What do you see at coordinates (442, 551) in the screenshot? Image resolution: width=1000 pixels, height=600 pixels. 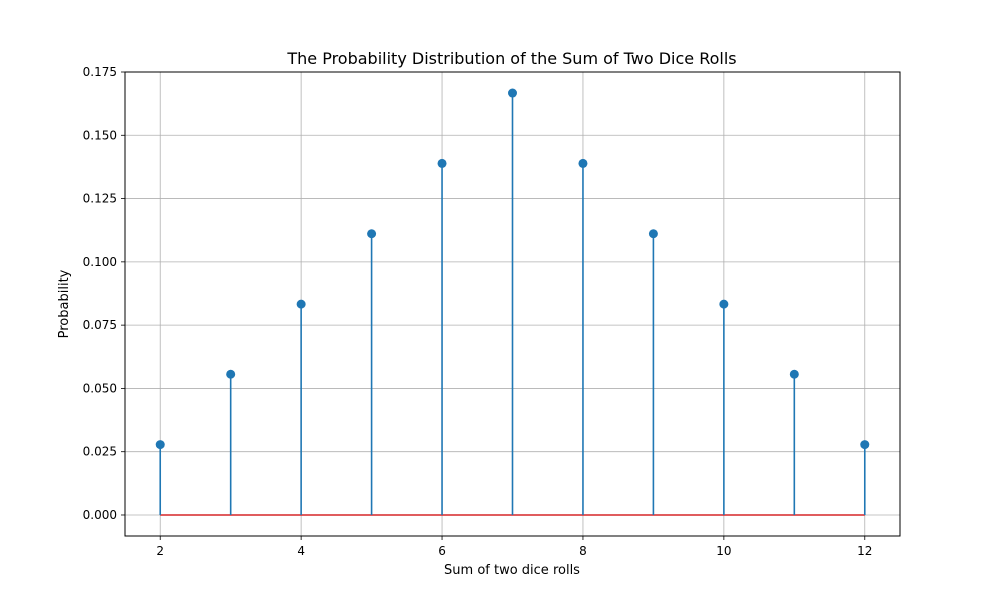 I see `x-tick-label: 6` at bounding box center [442, 551].